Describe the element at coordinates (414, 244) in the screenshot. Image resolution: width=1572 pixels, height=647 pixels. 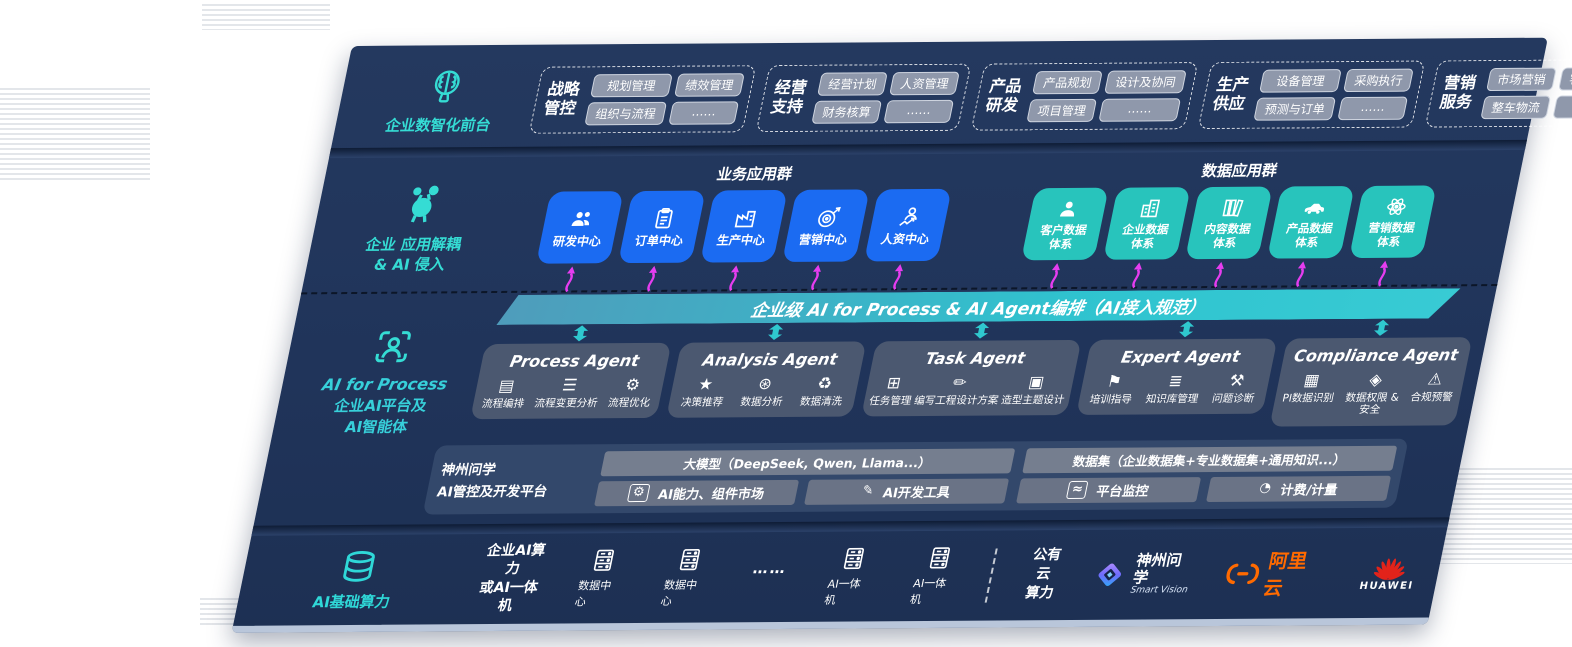
I see `app-layer-title-line1: 企业 应用解耦` at that location.